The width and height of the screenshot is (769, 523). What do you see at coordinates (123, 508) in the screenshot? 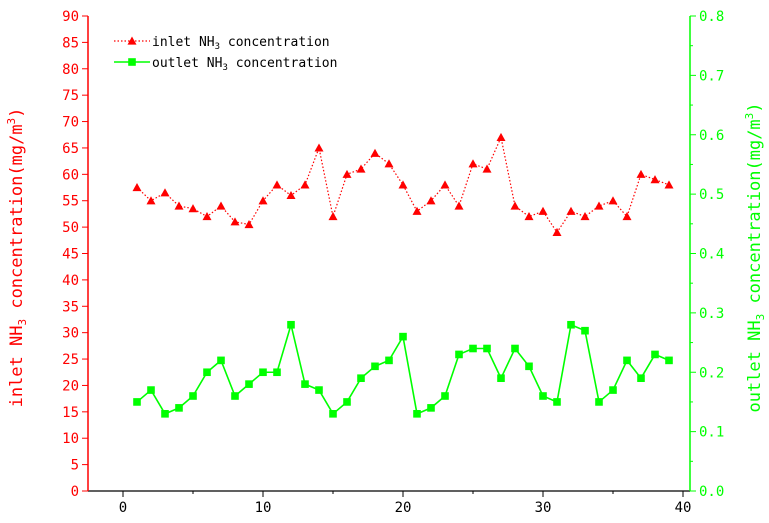
I see `x-tick-label: 0` at bounding box center [123, 508].